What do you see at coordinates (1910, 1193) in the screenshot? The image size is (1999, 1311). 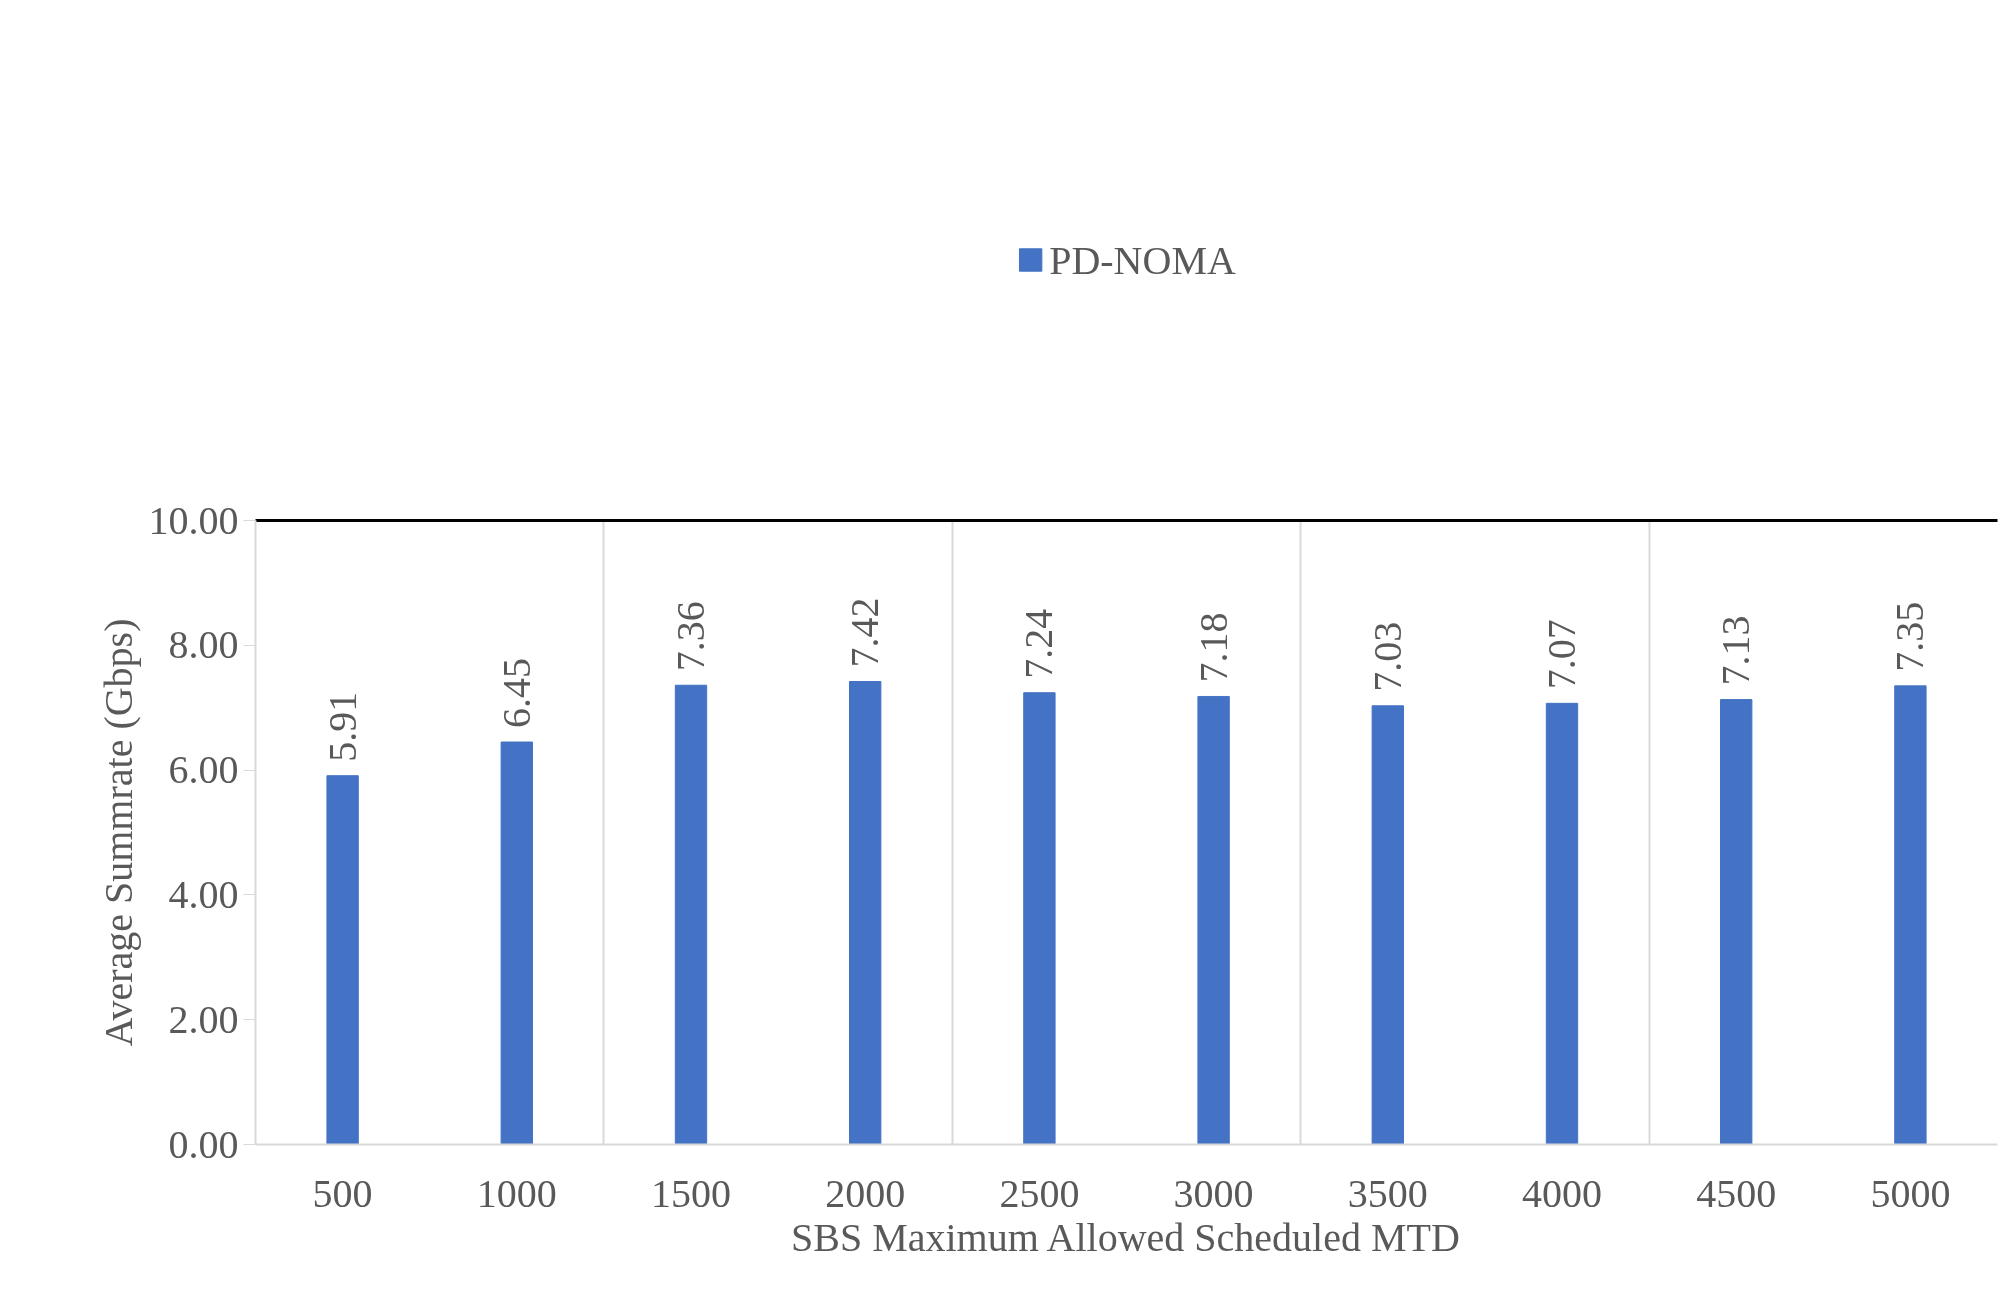 I see `x-tick-label: 5000` at bounding box center [1910, 1193].